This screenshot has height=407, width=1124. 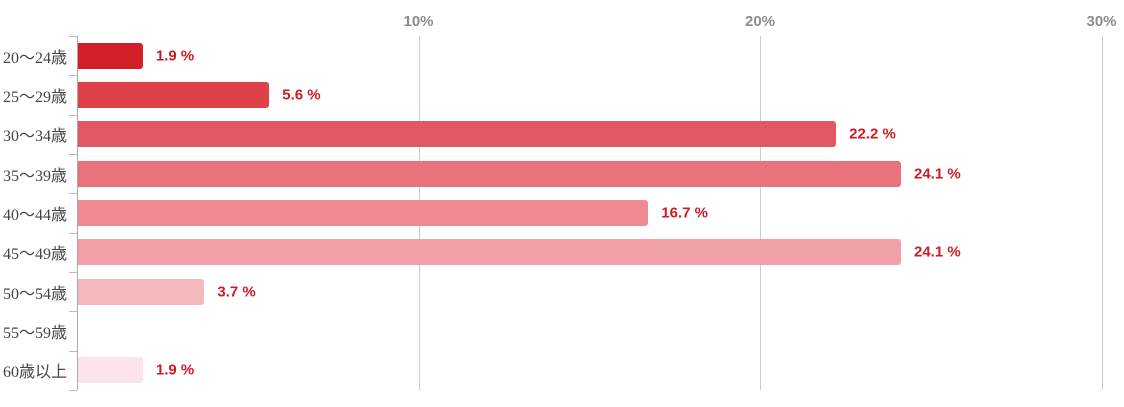 I want to click on value-label: 22.2 %, so click(x=872, y=134).